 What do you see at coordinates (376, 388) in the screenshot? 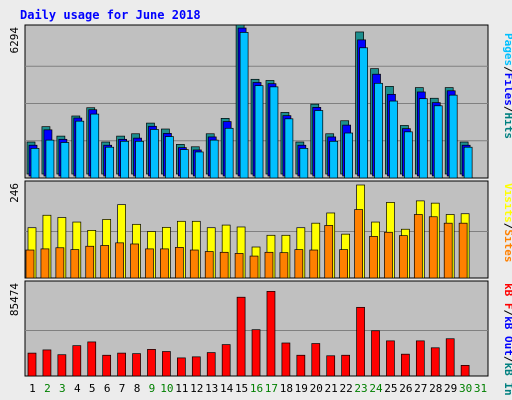
I see `x-tick-label: 24` at bounding box center [376, 388].